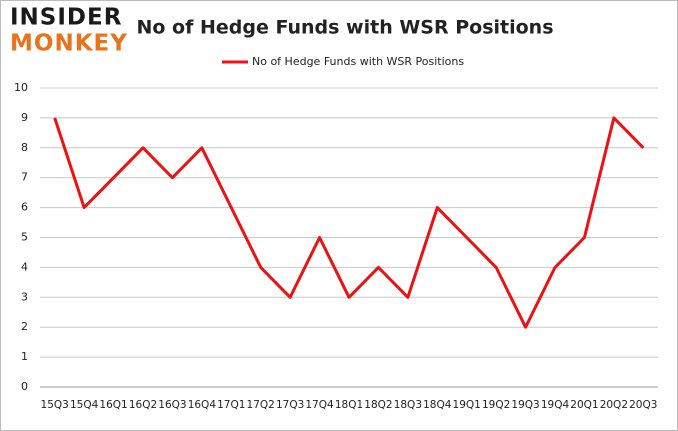  What do you see at coordinates (24, 326) in the screenshot?
I see `y-tick-label: 2` at bounding box center [24, 326].